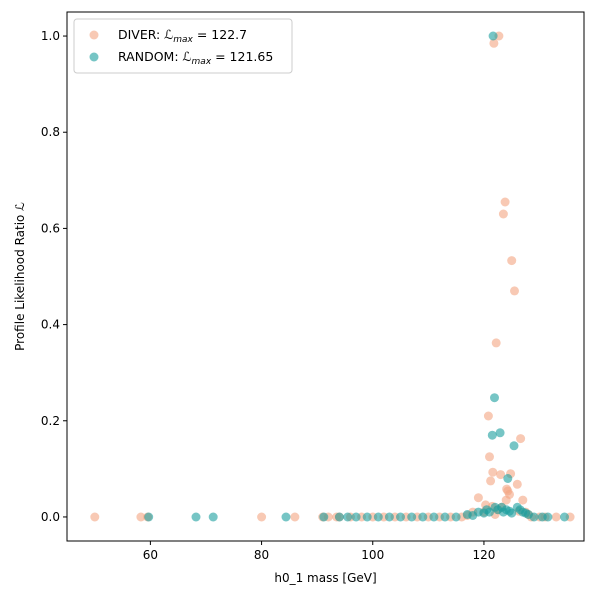 This screenshot has height=600, width=600. Describe the element at coordinates (150, 56) in the screenshot. I see `legend-random-prefix: RANDOM:` at that location.